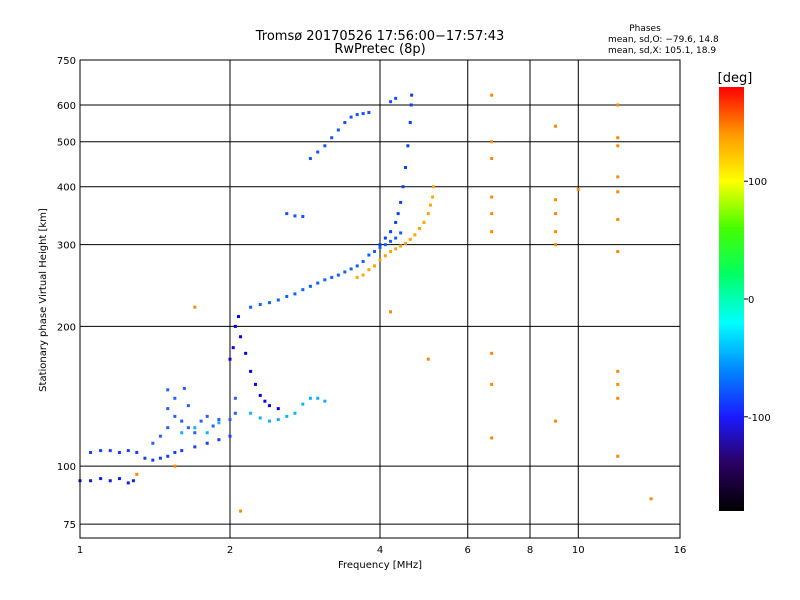 The width and height of the screenshot is (800, 600). Describe the element at coordinates (578, 550) in the screenshot. I see `x-tick-label: 10` at that location.